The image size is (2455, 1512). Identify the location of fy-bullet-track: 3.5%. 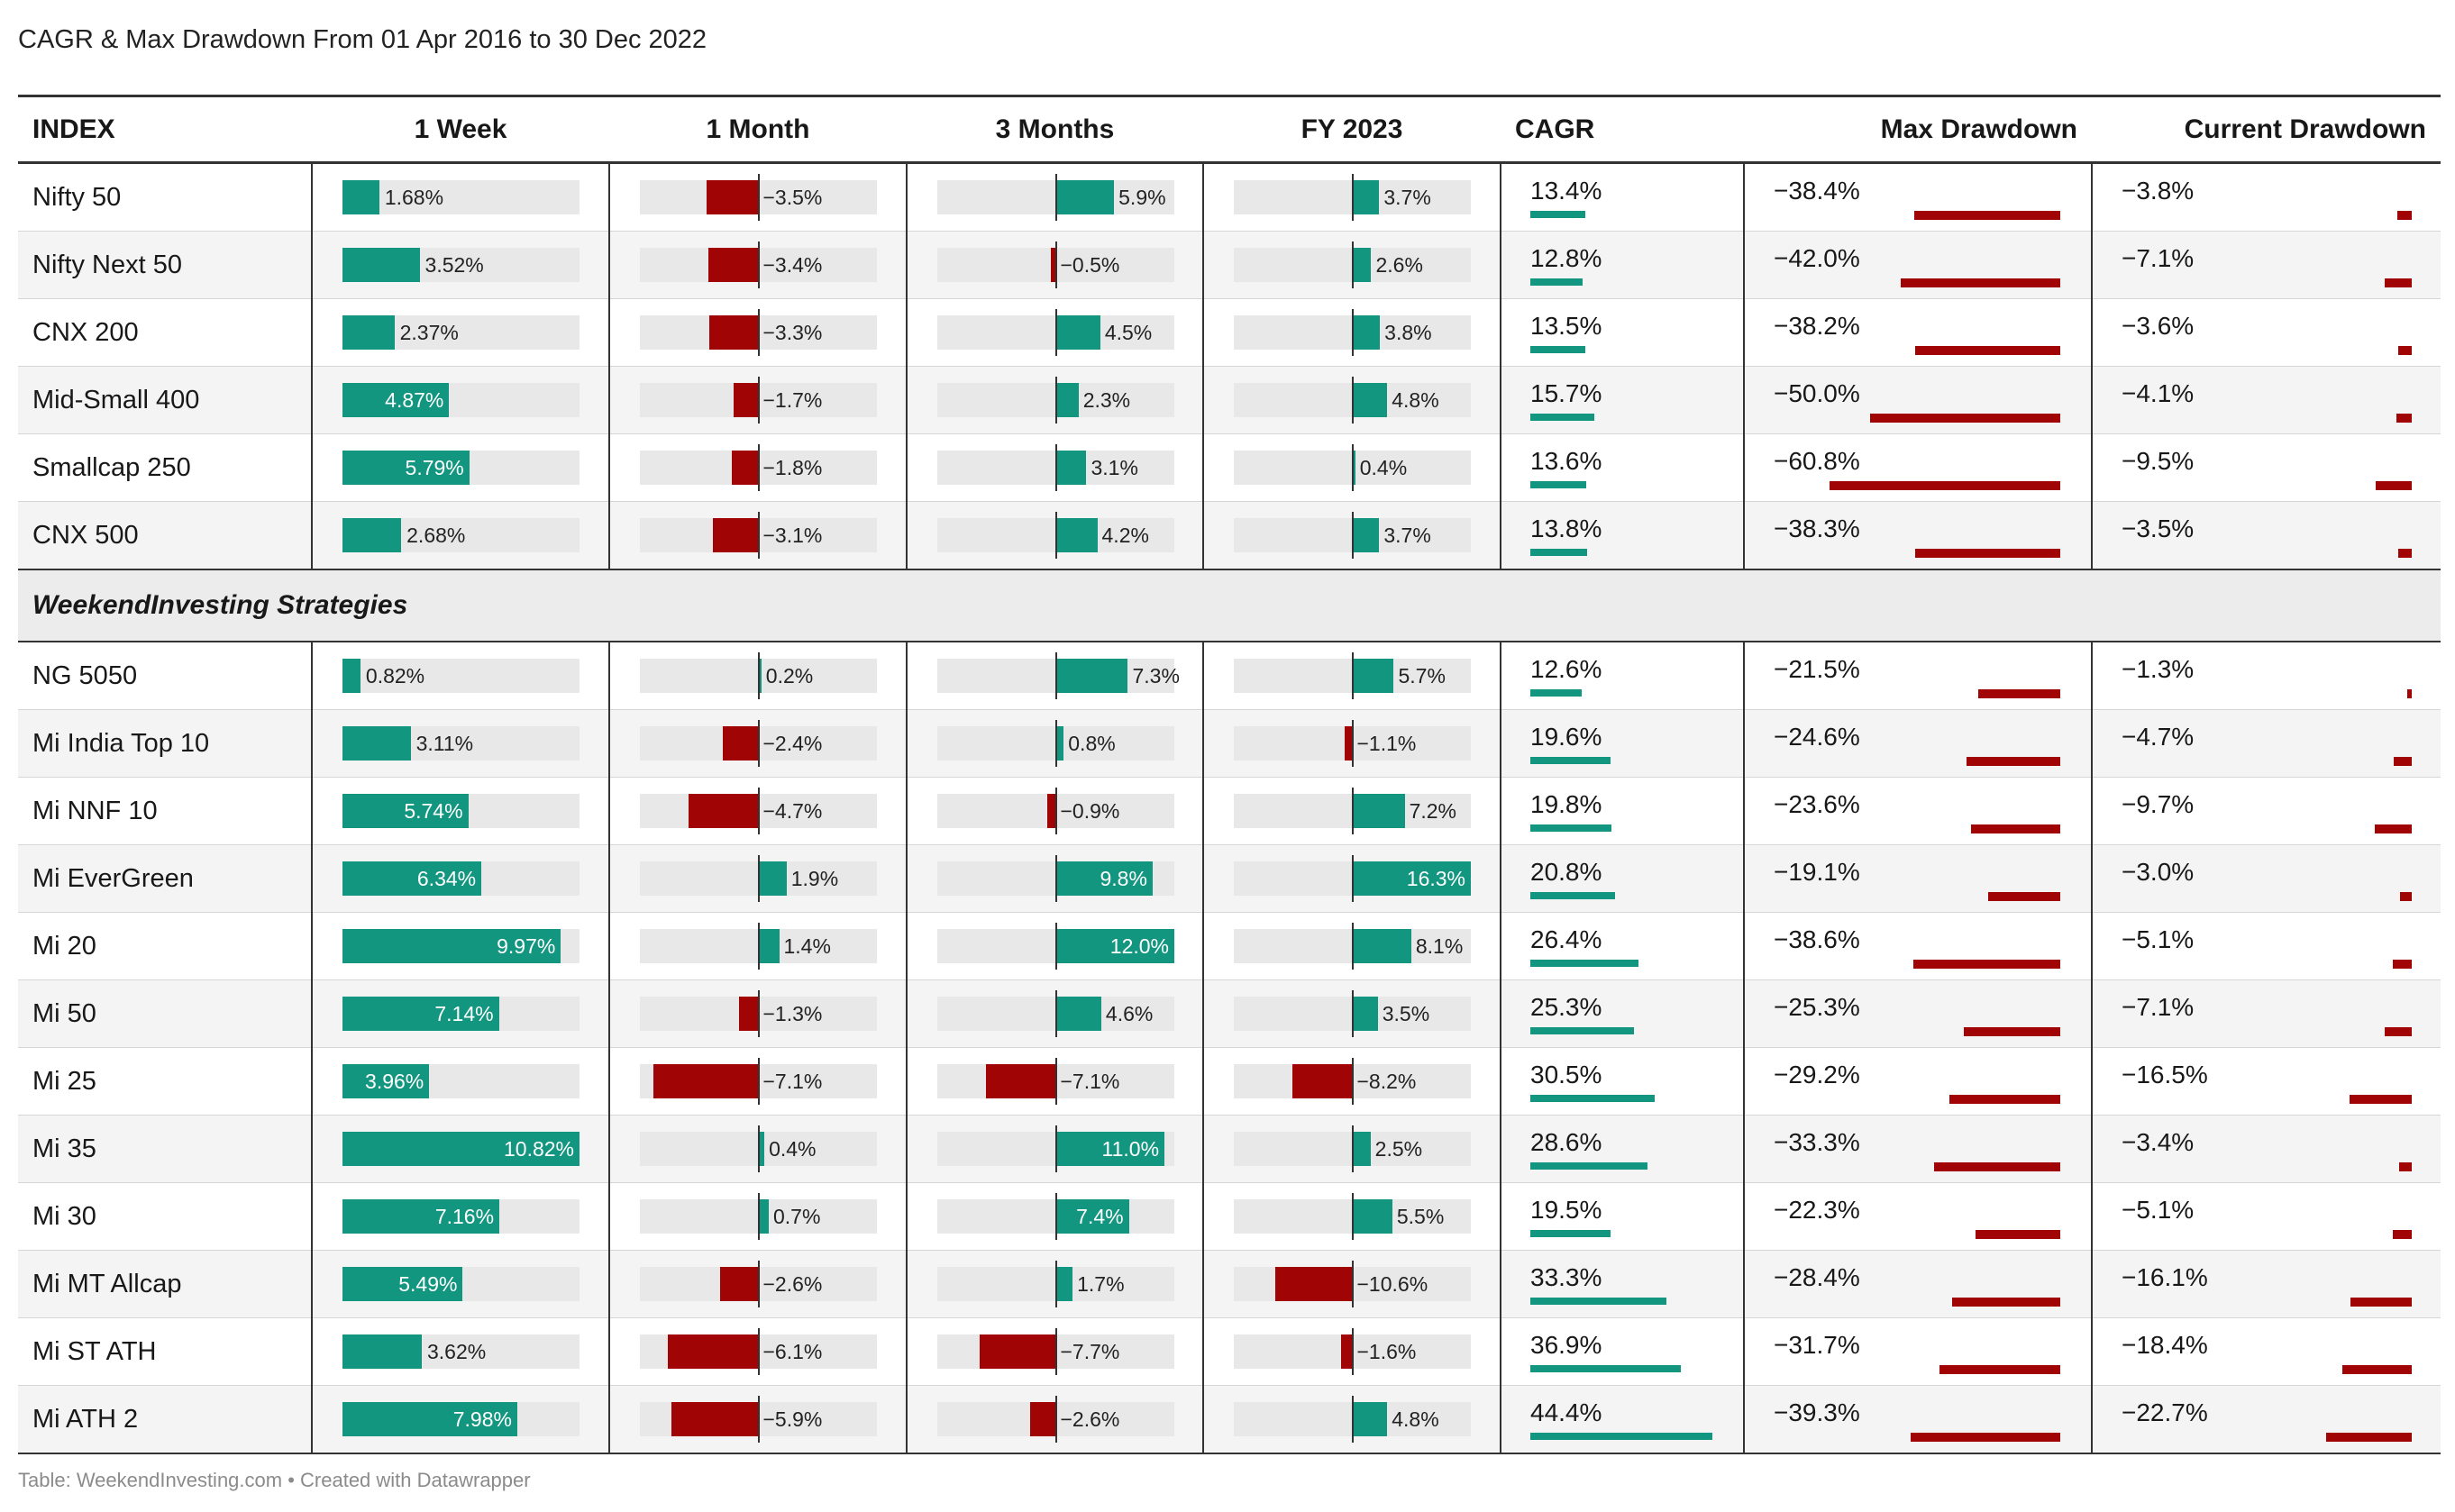
(1352, 1013).